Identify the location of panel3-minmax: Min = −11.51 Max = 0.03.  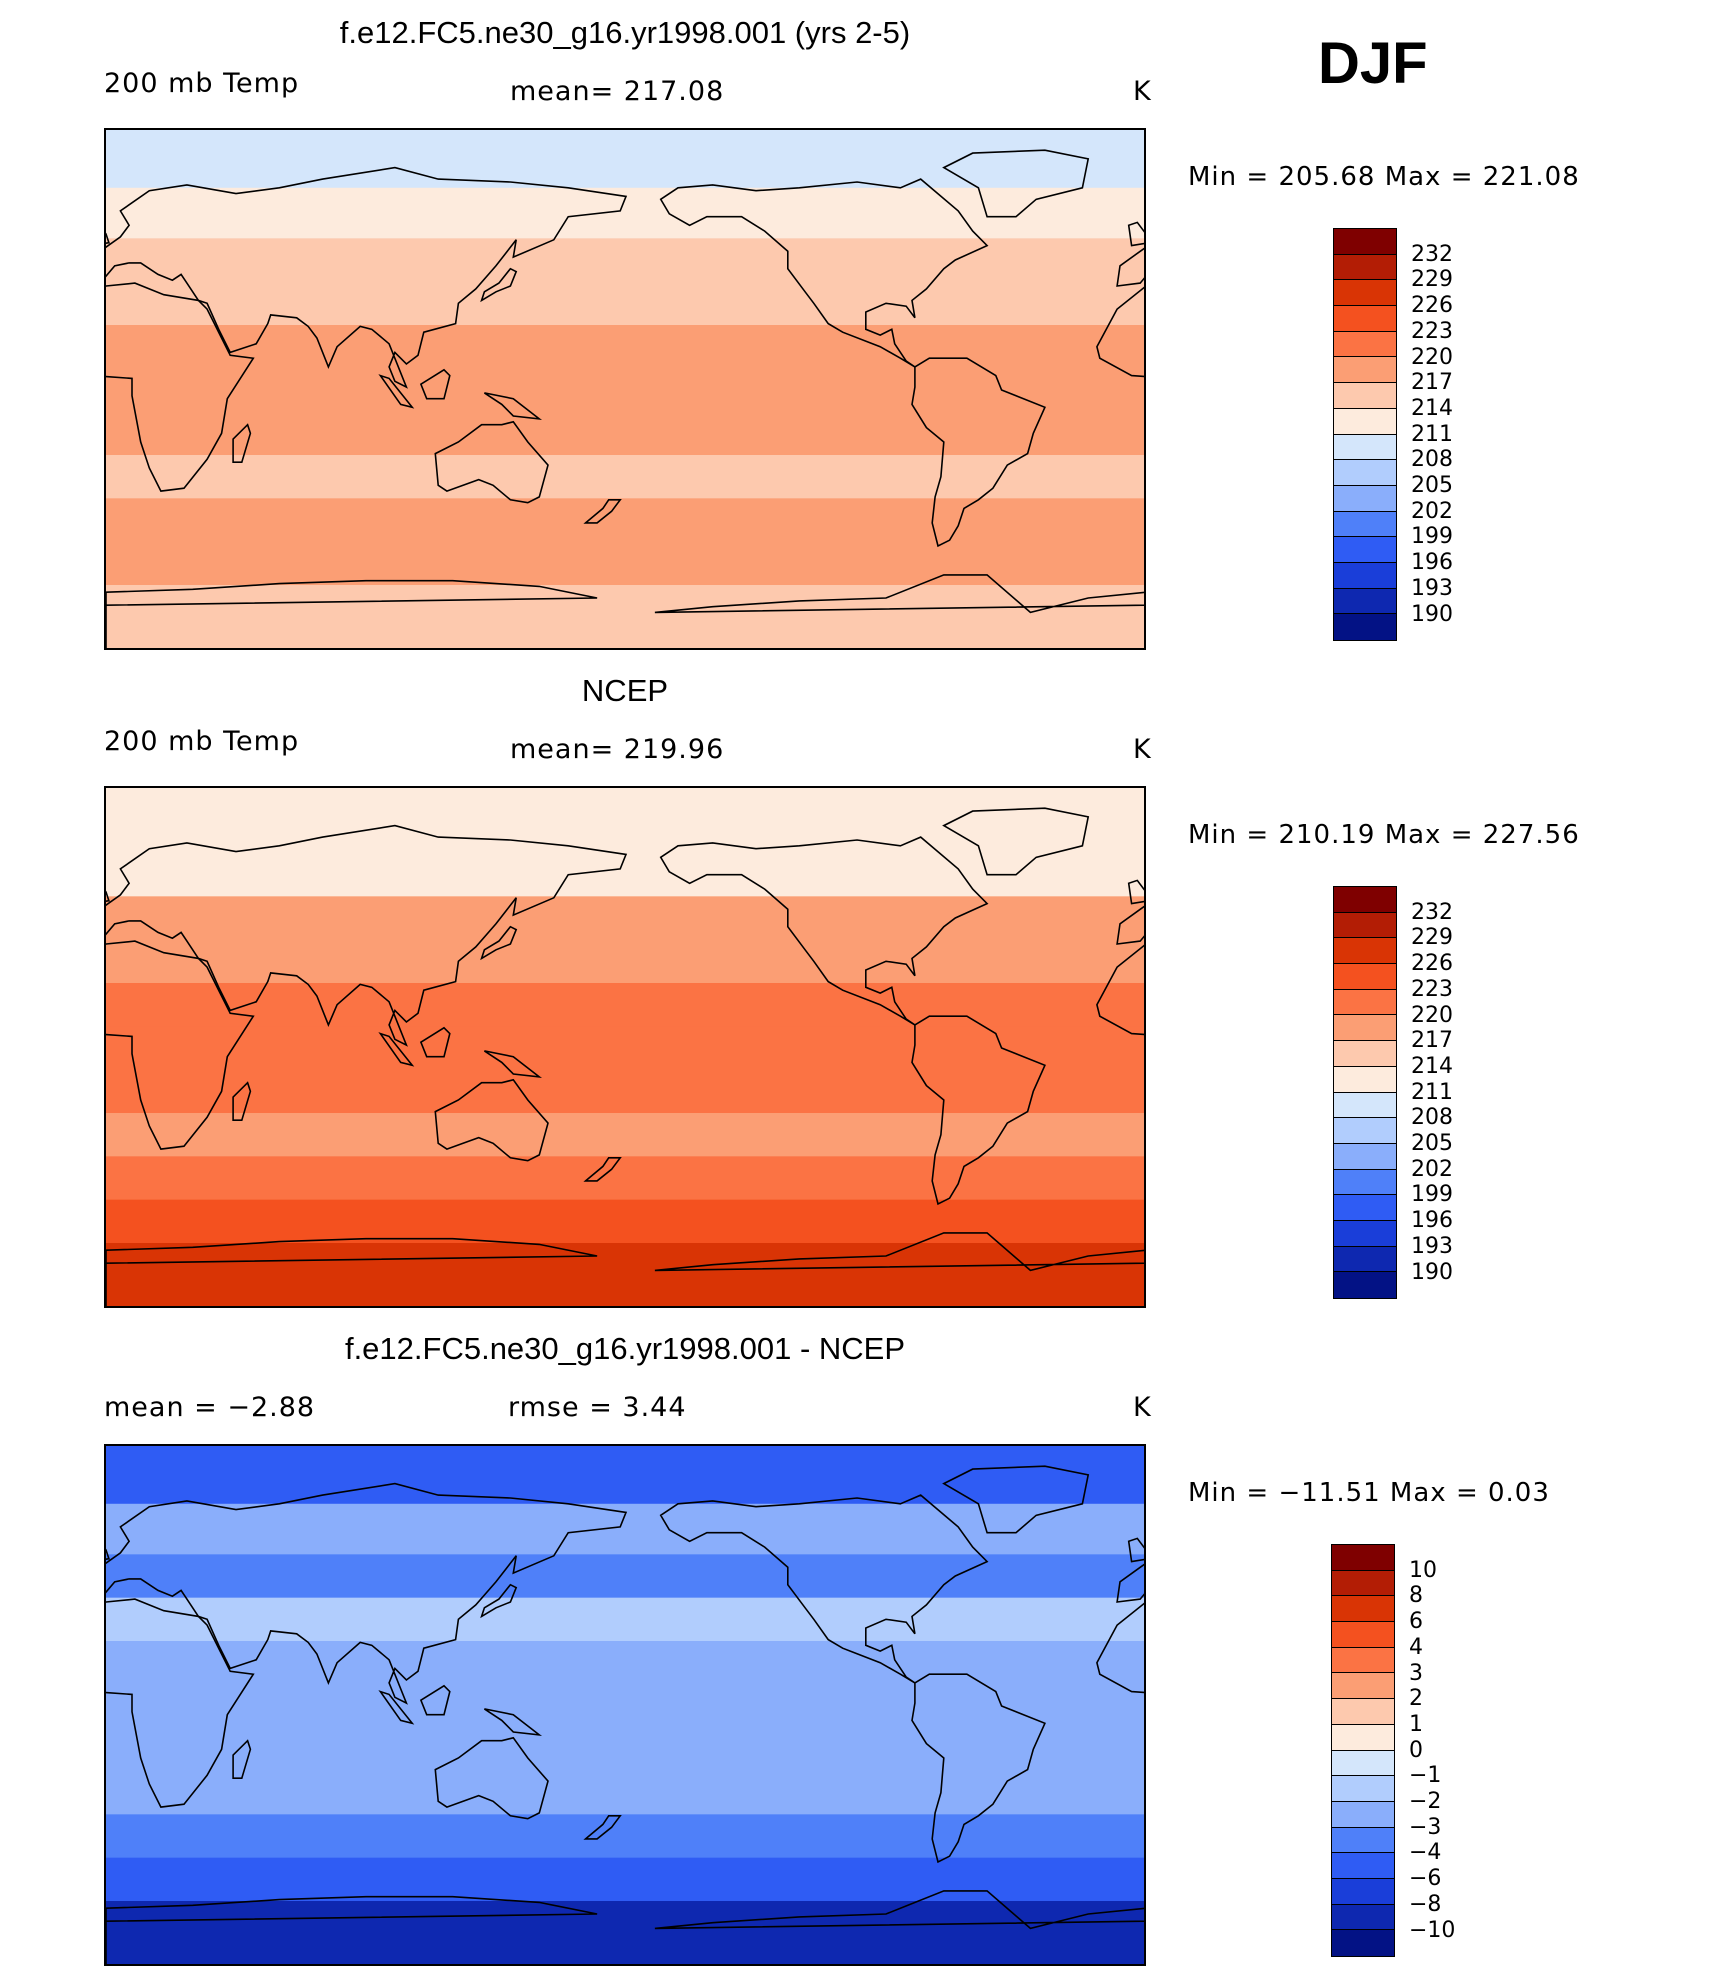
(1369, 1493).